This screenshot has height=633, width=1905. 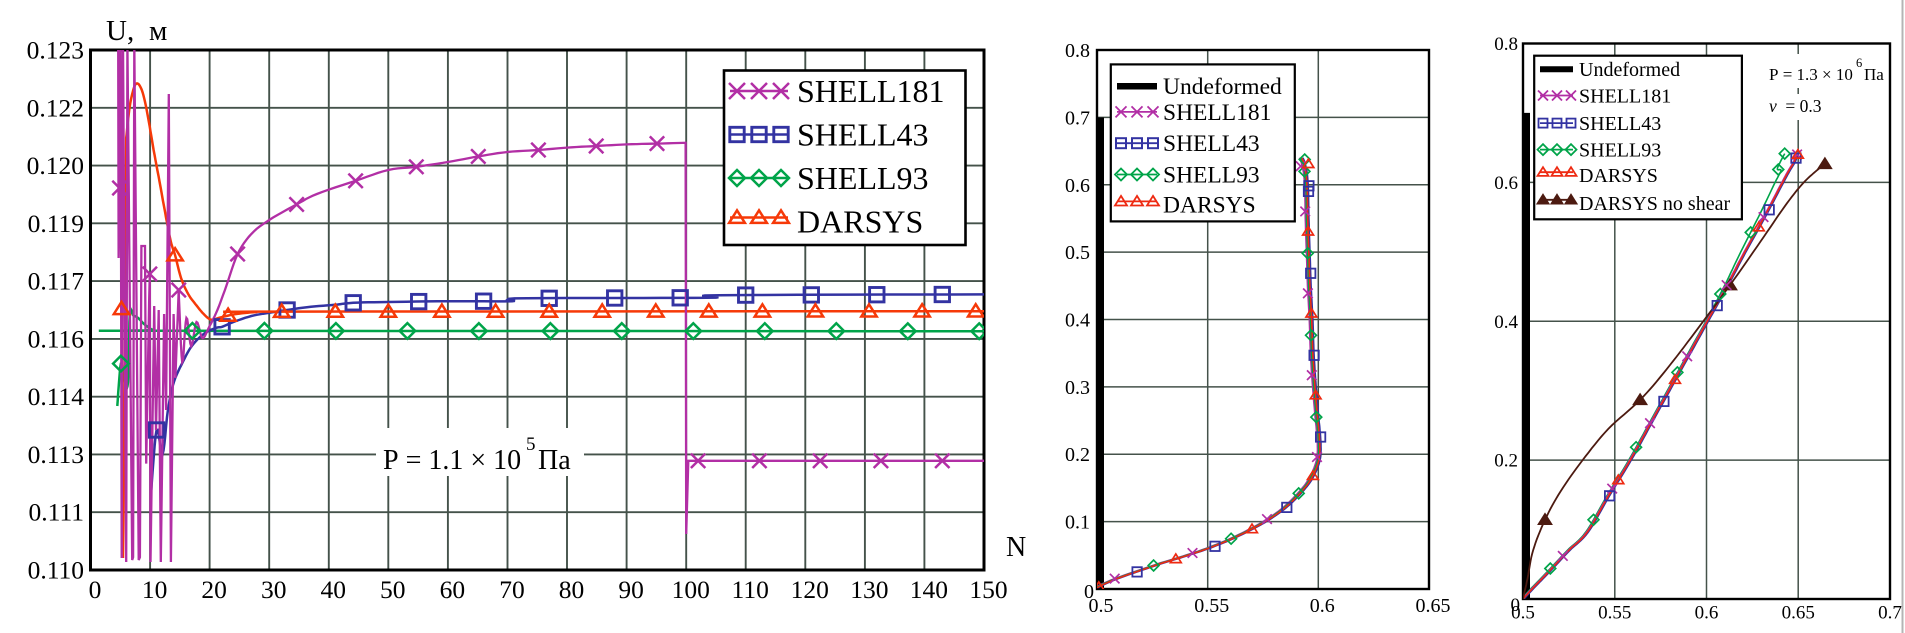 What do you see at coordinates (56, 338) in the screenshot?
I see `svg-text: 0.116` at bounding box center [56, 338].